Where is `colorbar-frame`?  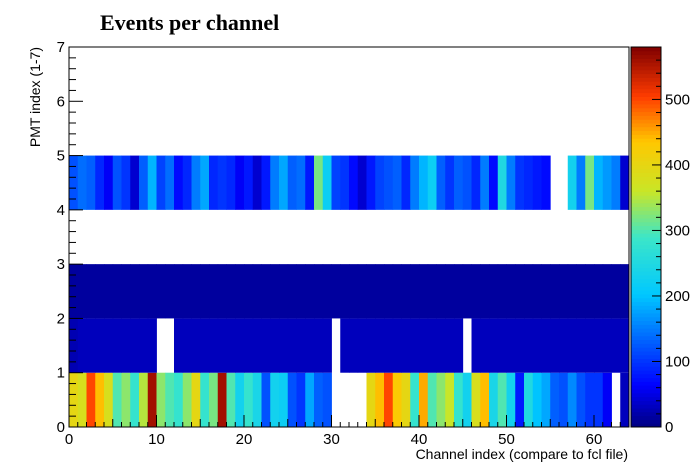
colorbar-frame is located at coordinates (646, 237).